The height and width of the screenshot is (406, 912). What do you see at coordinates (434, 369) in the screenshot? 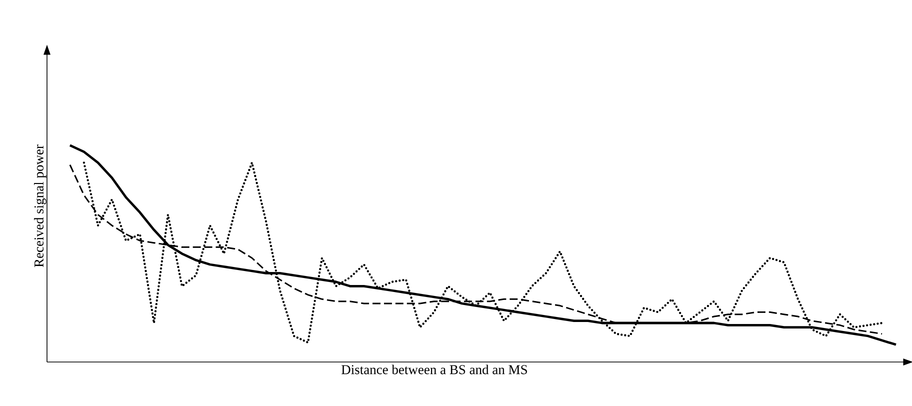
I see `x-axis-title: Distance between a BS and an MS` at bounding box center [434, 369].